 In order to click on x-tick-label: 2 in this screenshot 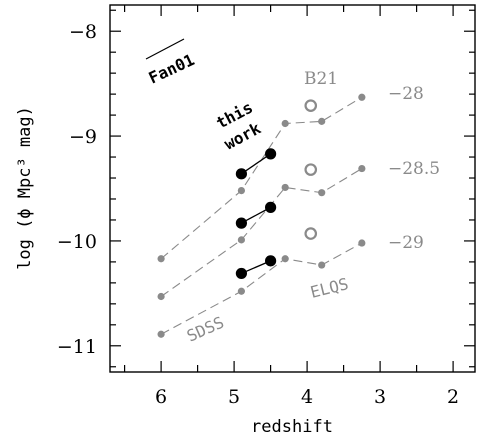, I will do `click(453, 397)`.